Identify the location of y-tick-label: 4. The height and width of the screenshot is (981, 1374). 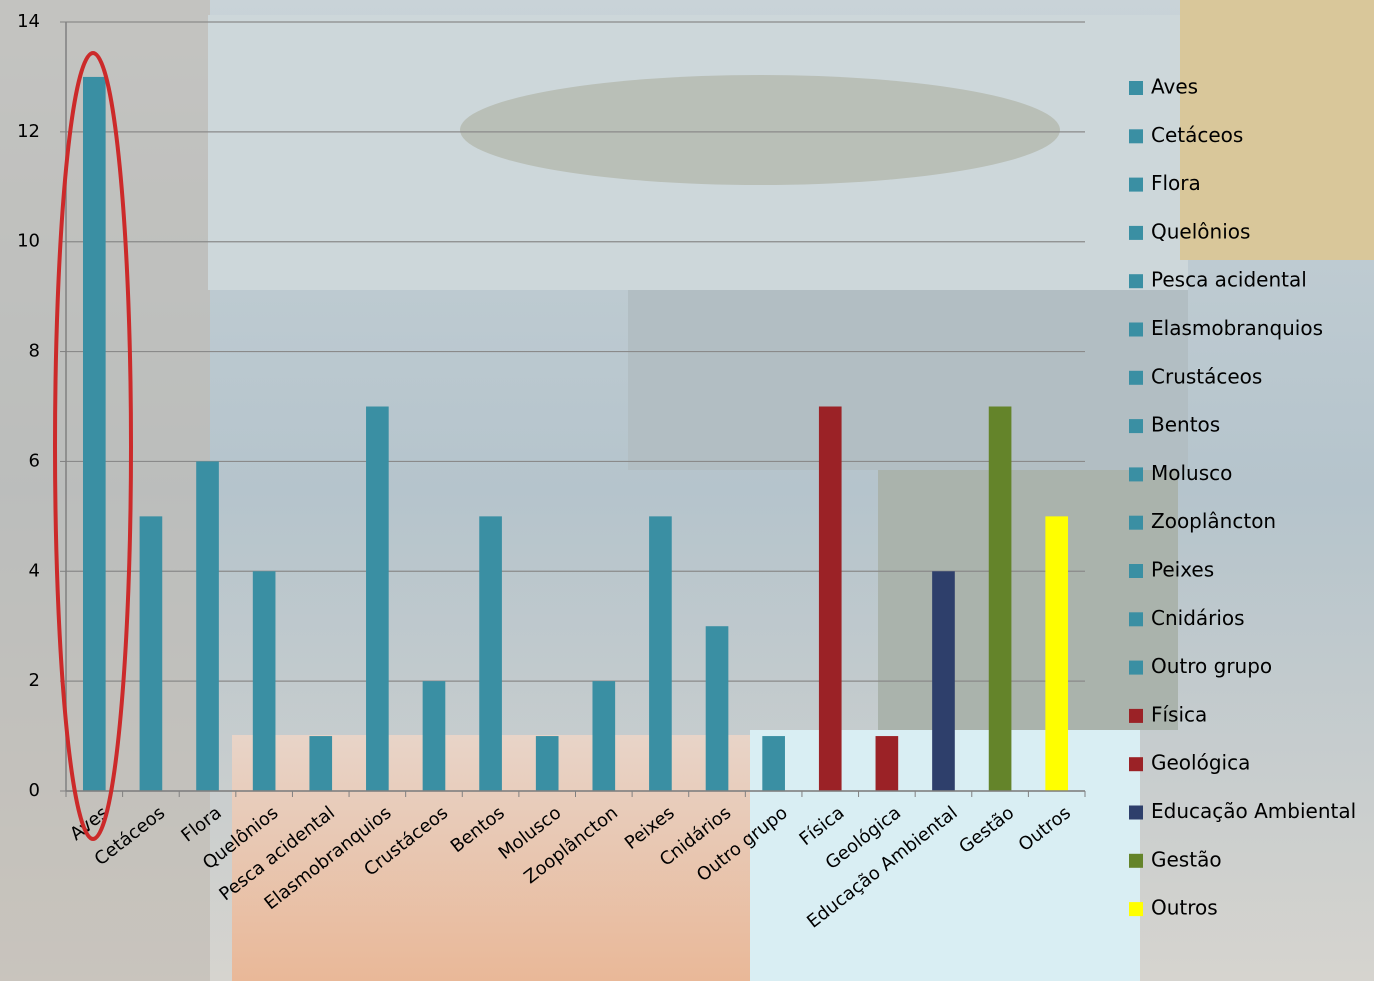
(34, 570).